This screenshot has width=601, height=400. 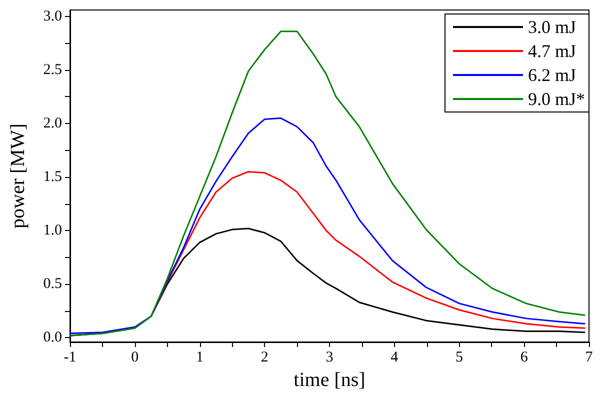 What do you see at coordinates (330, 380) in the screenshot?
I see `x-axis-title: time [ns]` at bounding box center [330, 380].